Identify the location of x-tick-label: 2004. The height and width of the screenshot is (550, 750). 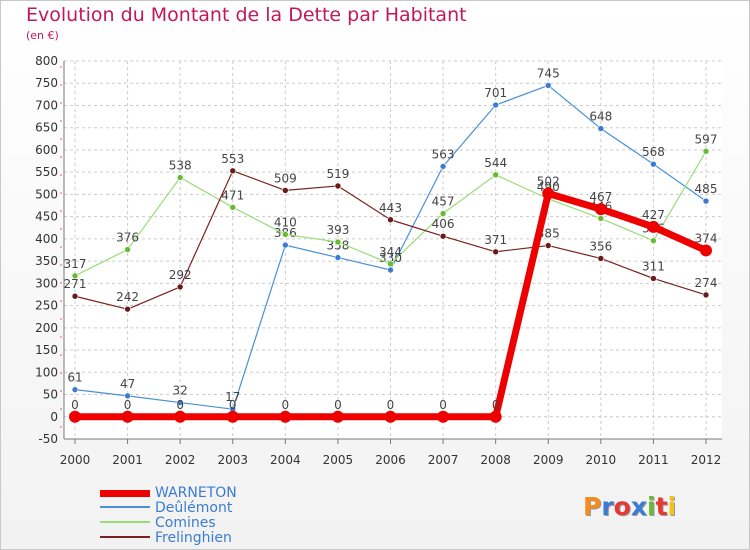
(285, 460).